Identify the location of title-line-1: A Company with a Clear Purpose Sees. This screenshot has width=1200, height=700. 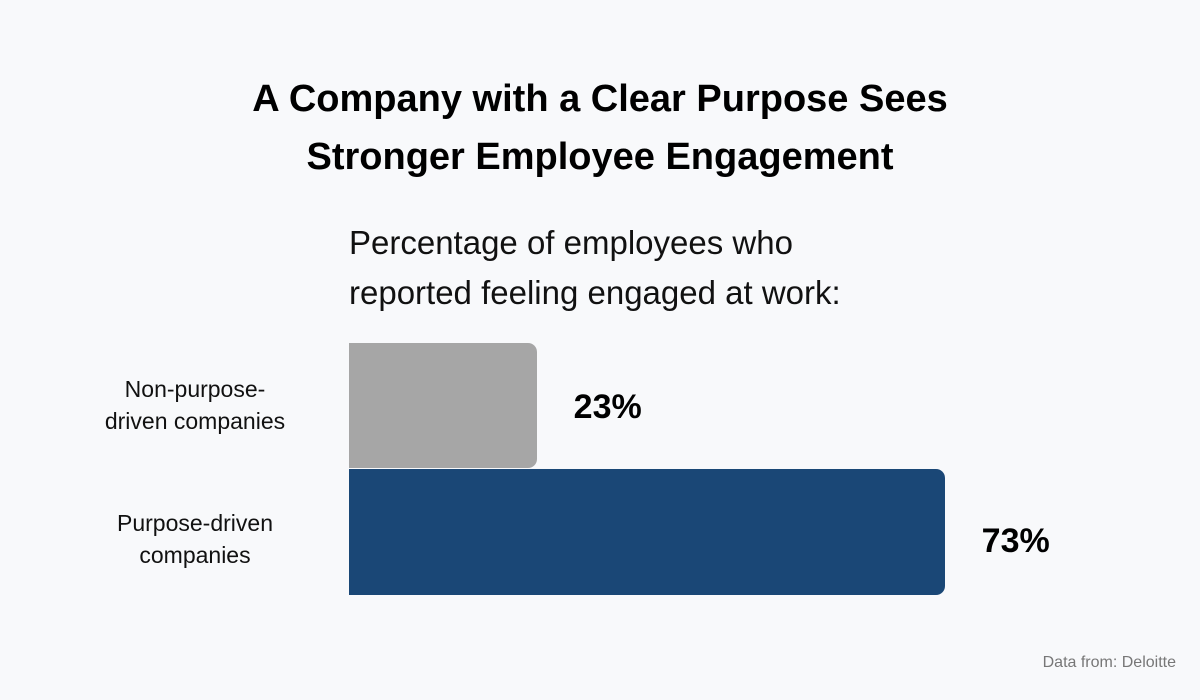
(600, 99).